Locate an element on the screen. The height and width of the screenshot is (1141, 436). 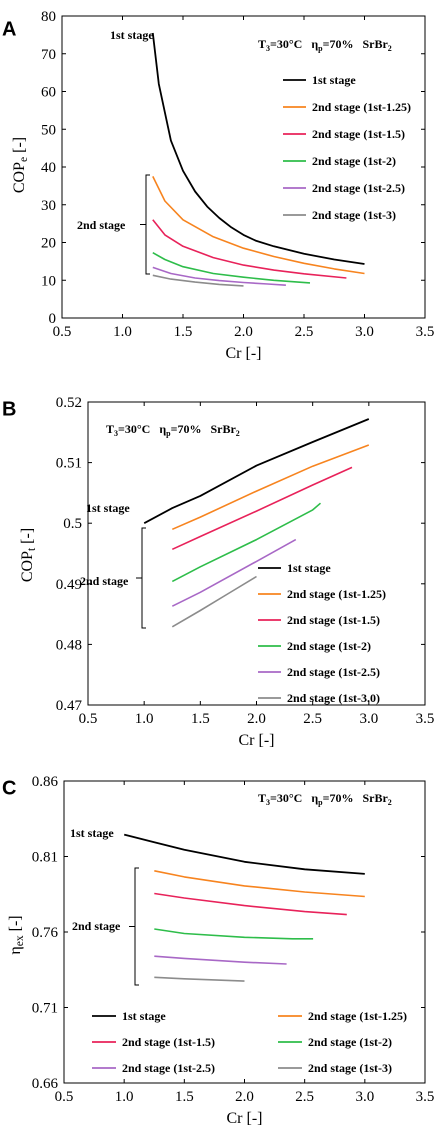
y-tick-label: 0.48 is located at coordinates (69, 645).